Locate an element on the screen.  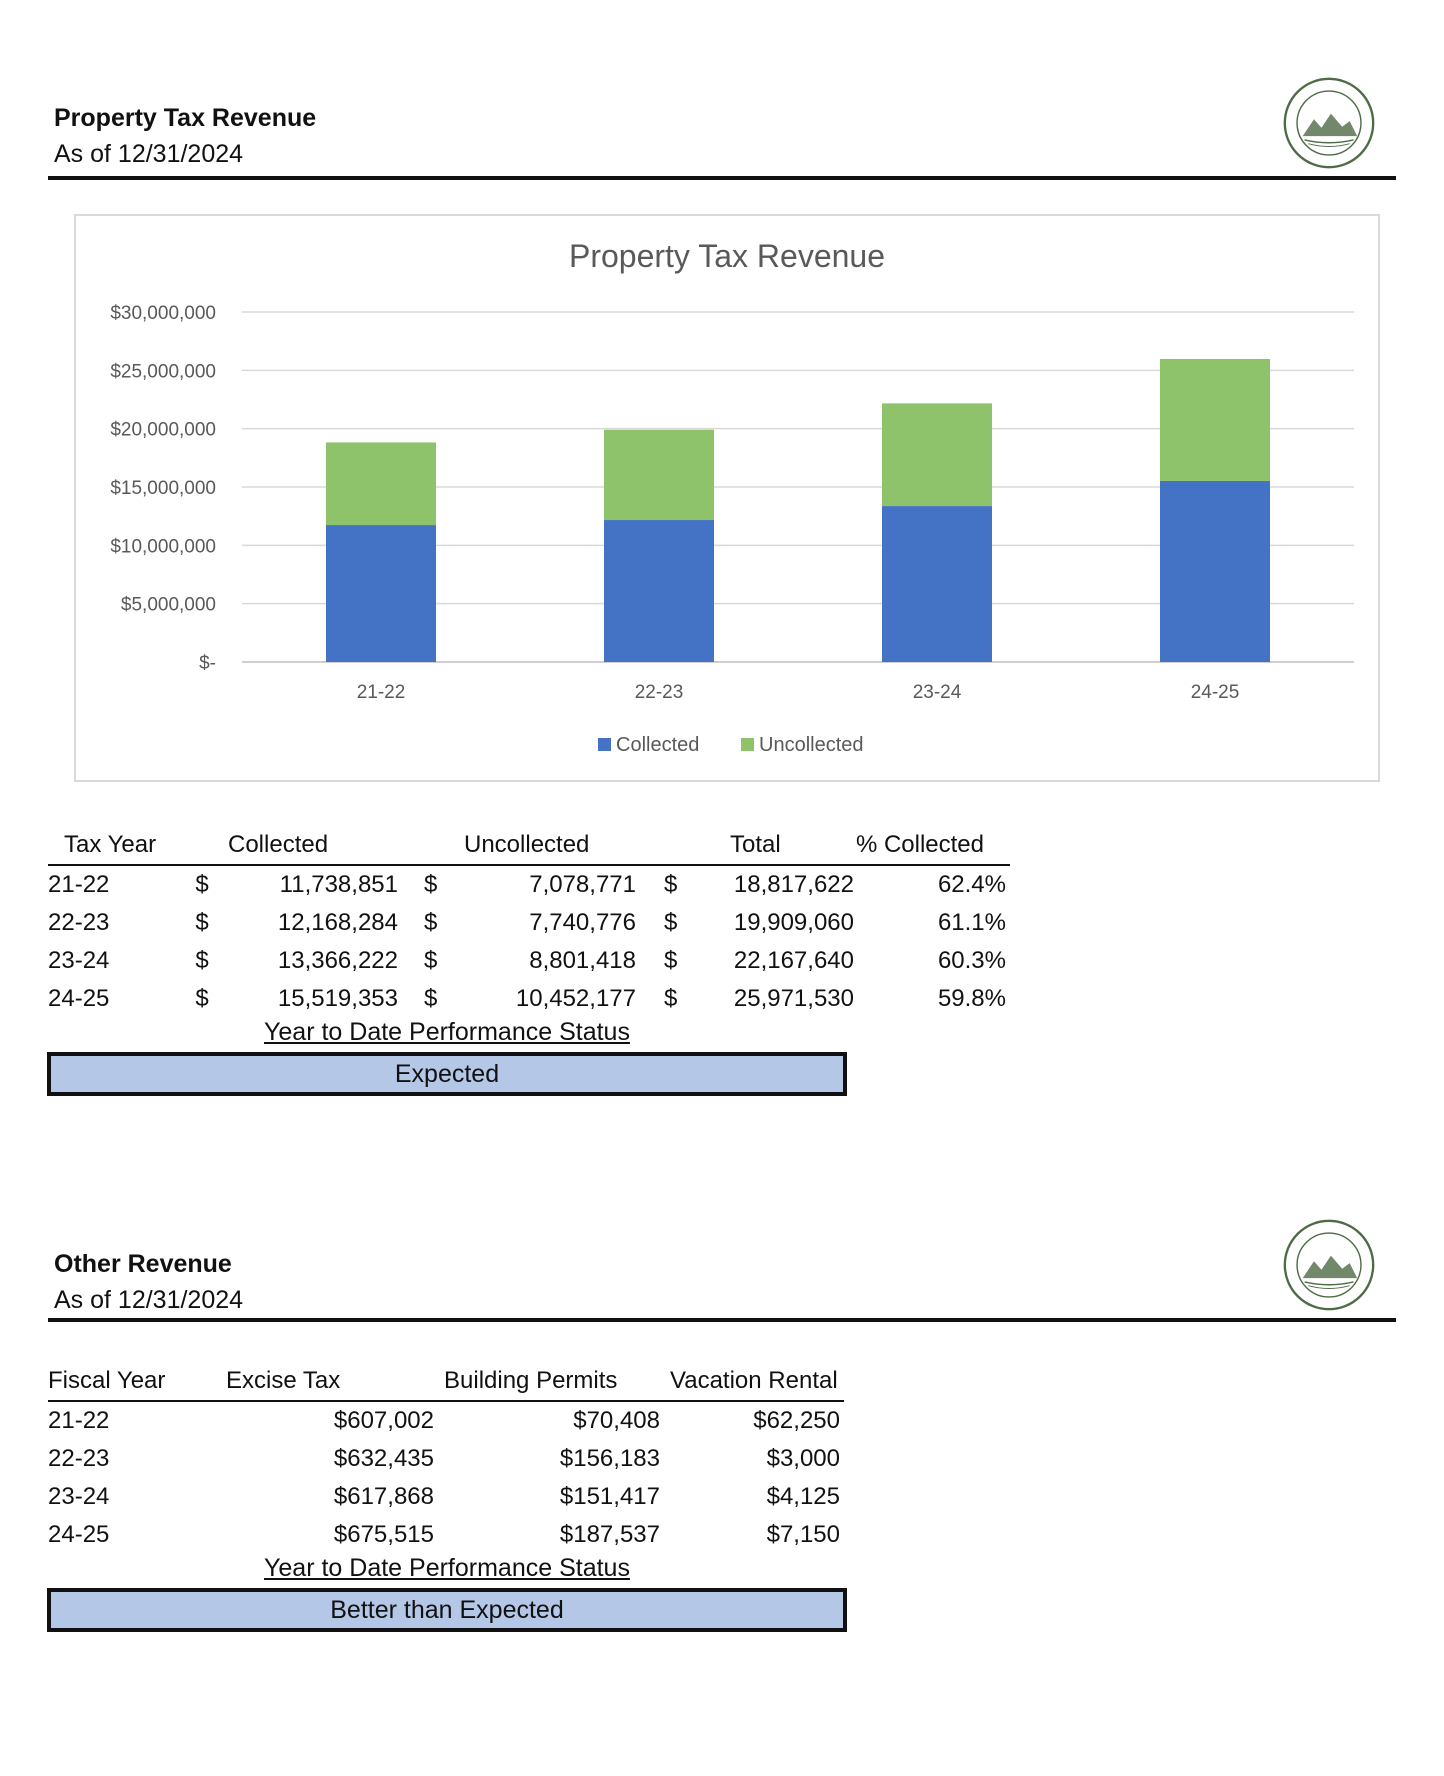
header-fiscal-year: Fiscal Year is located at coordinates (133, 1382).